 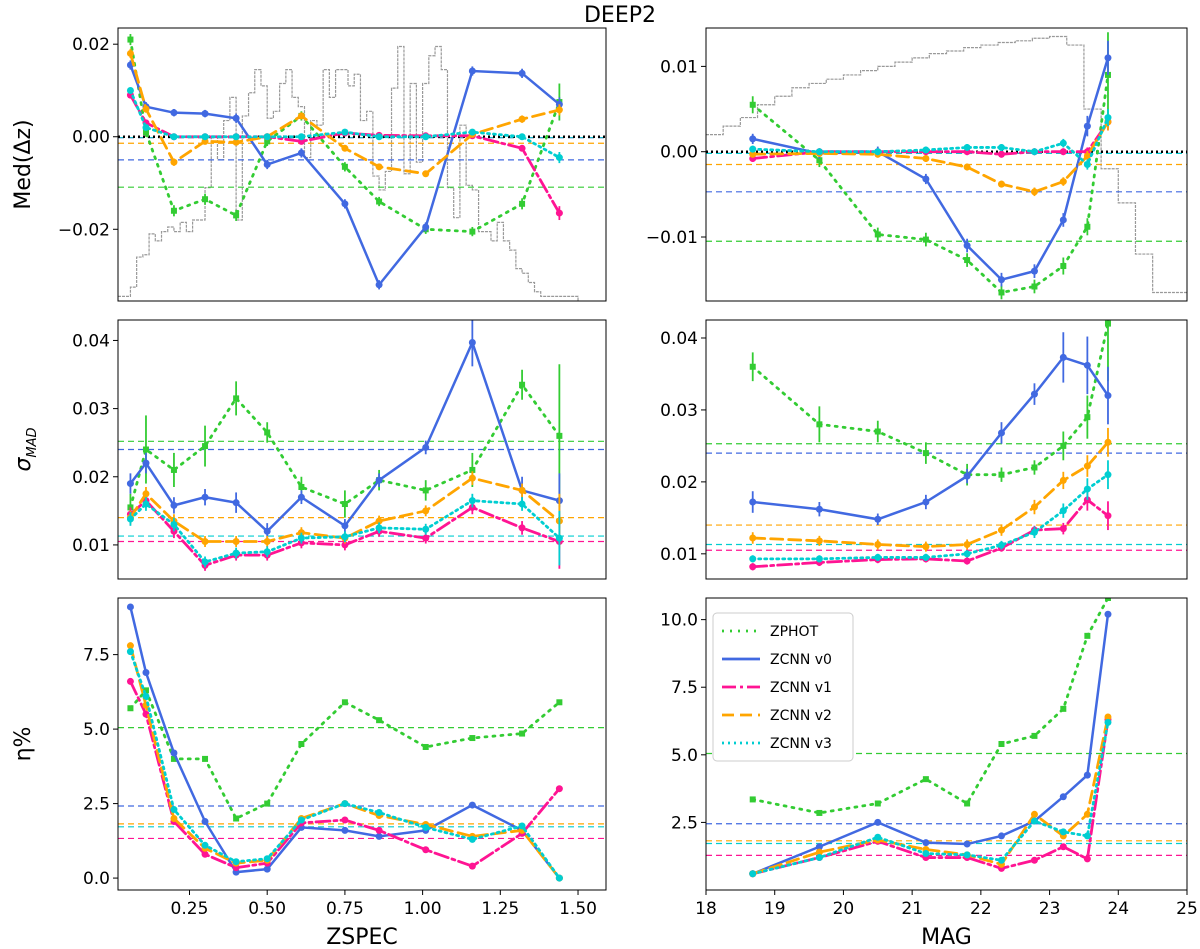 I want to click on x-tick-label: 0.25, so click(x=190, y=909).